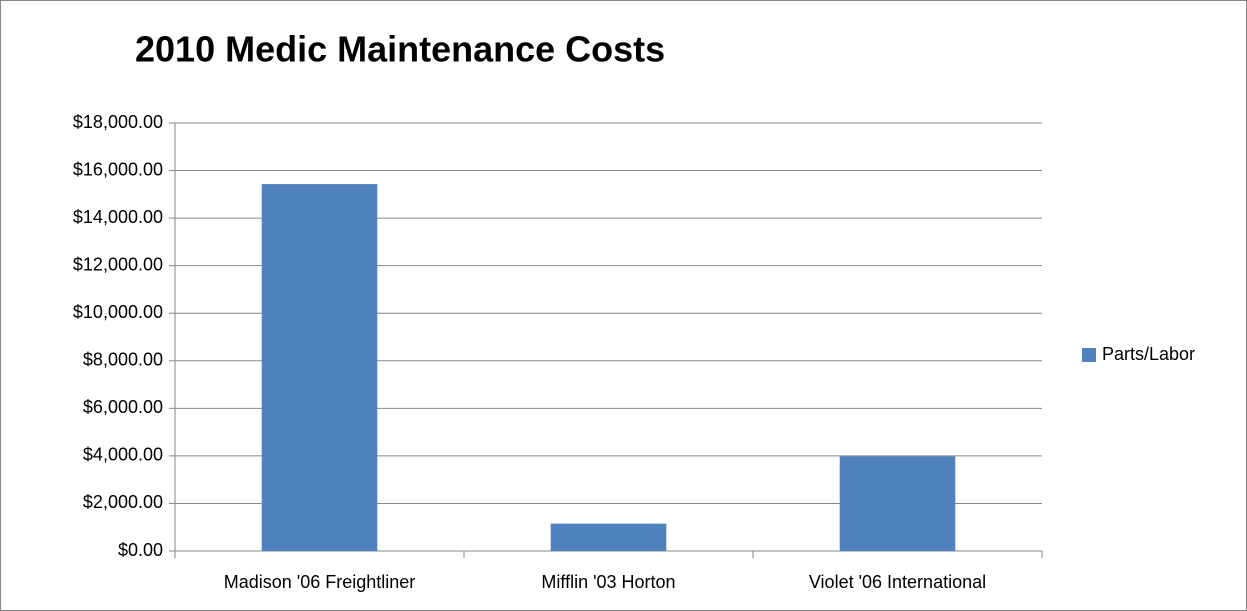  I want to click on x-tick-label: Mifflin '03 Horton, so click(608, 582).